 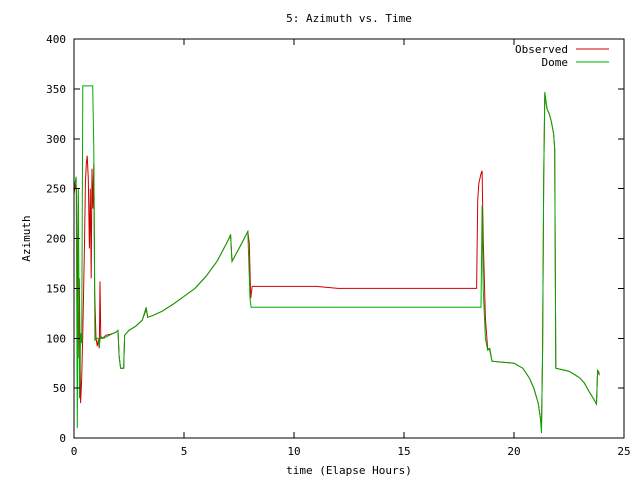 I want to click on legend-label: Observed, so click(x=541, y=49).